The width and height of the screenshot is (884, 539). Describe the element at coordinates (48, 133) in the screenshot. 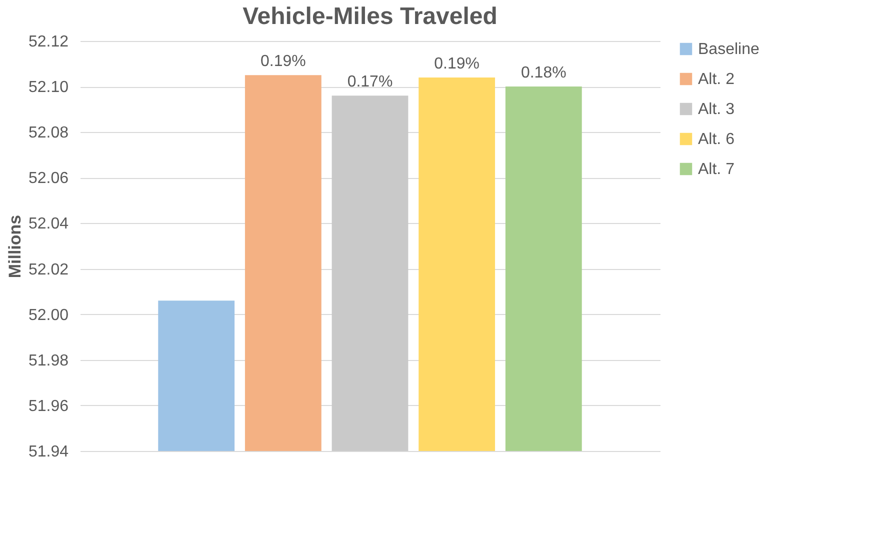

I see `y-tick-label: 52.08` at that location.